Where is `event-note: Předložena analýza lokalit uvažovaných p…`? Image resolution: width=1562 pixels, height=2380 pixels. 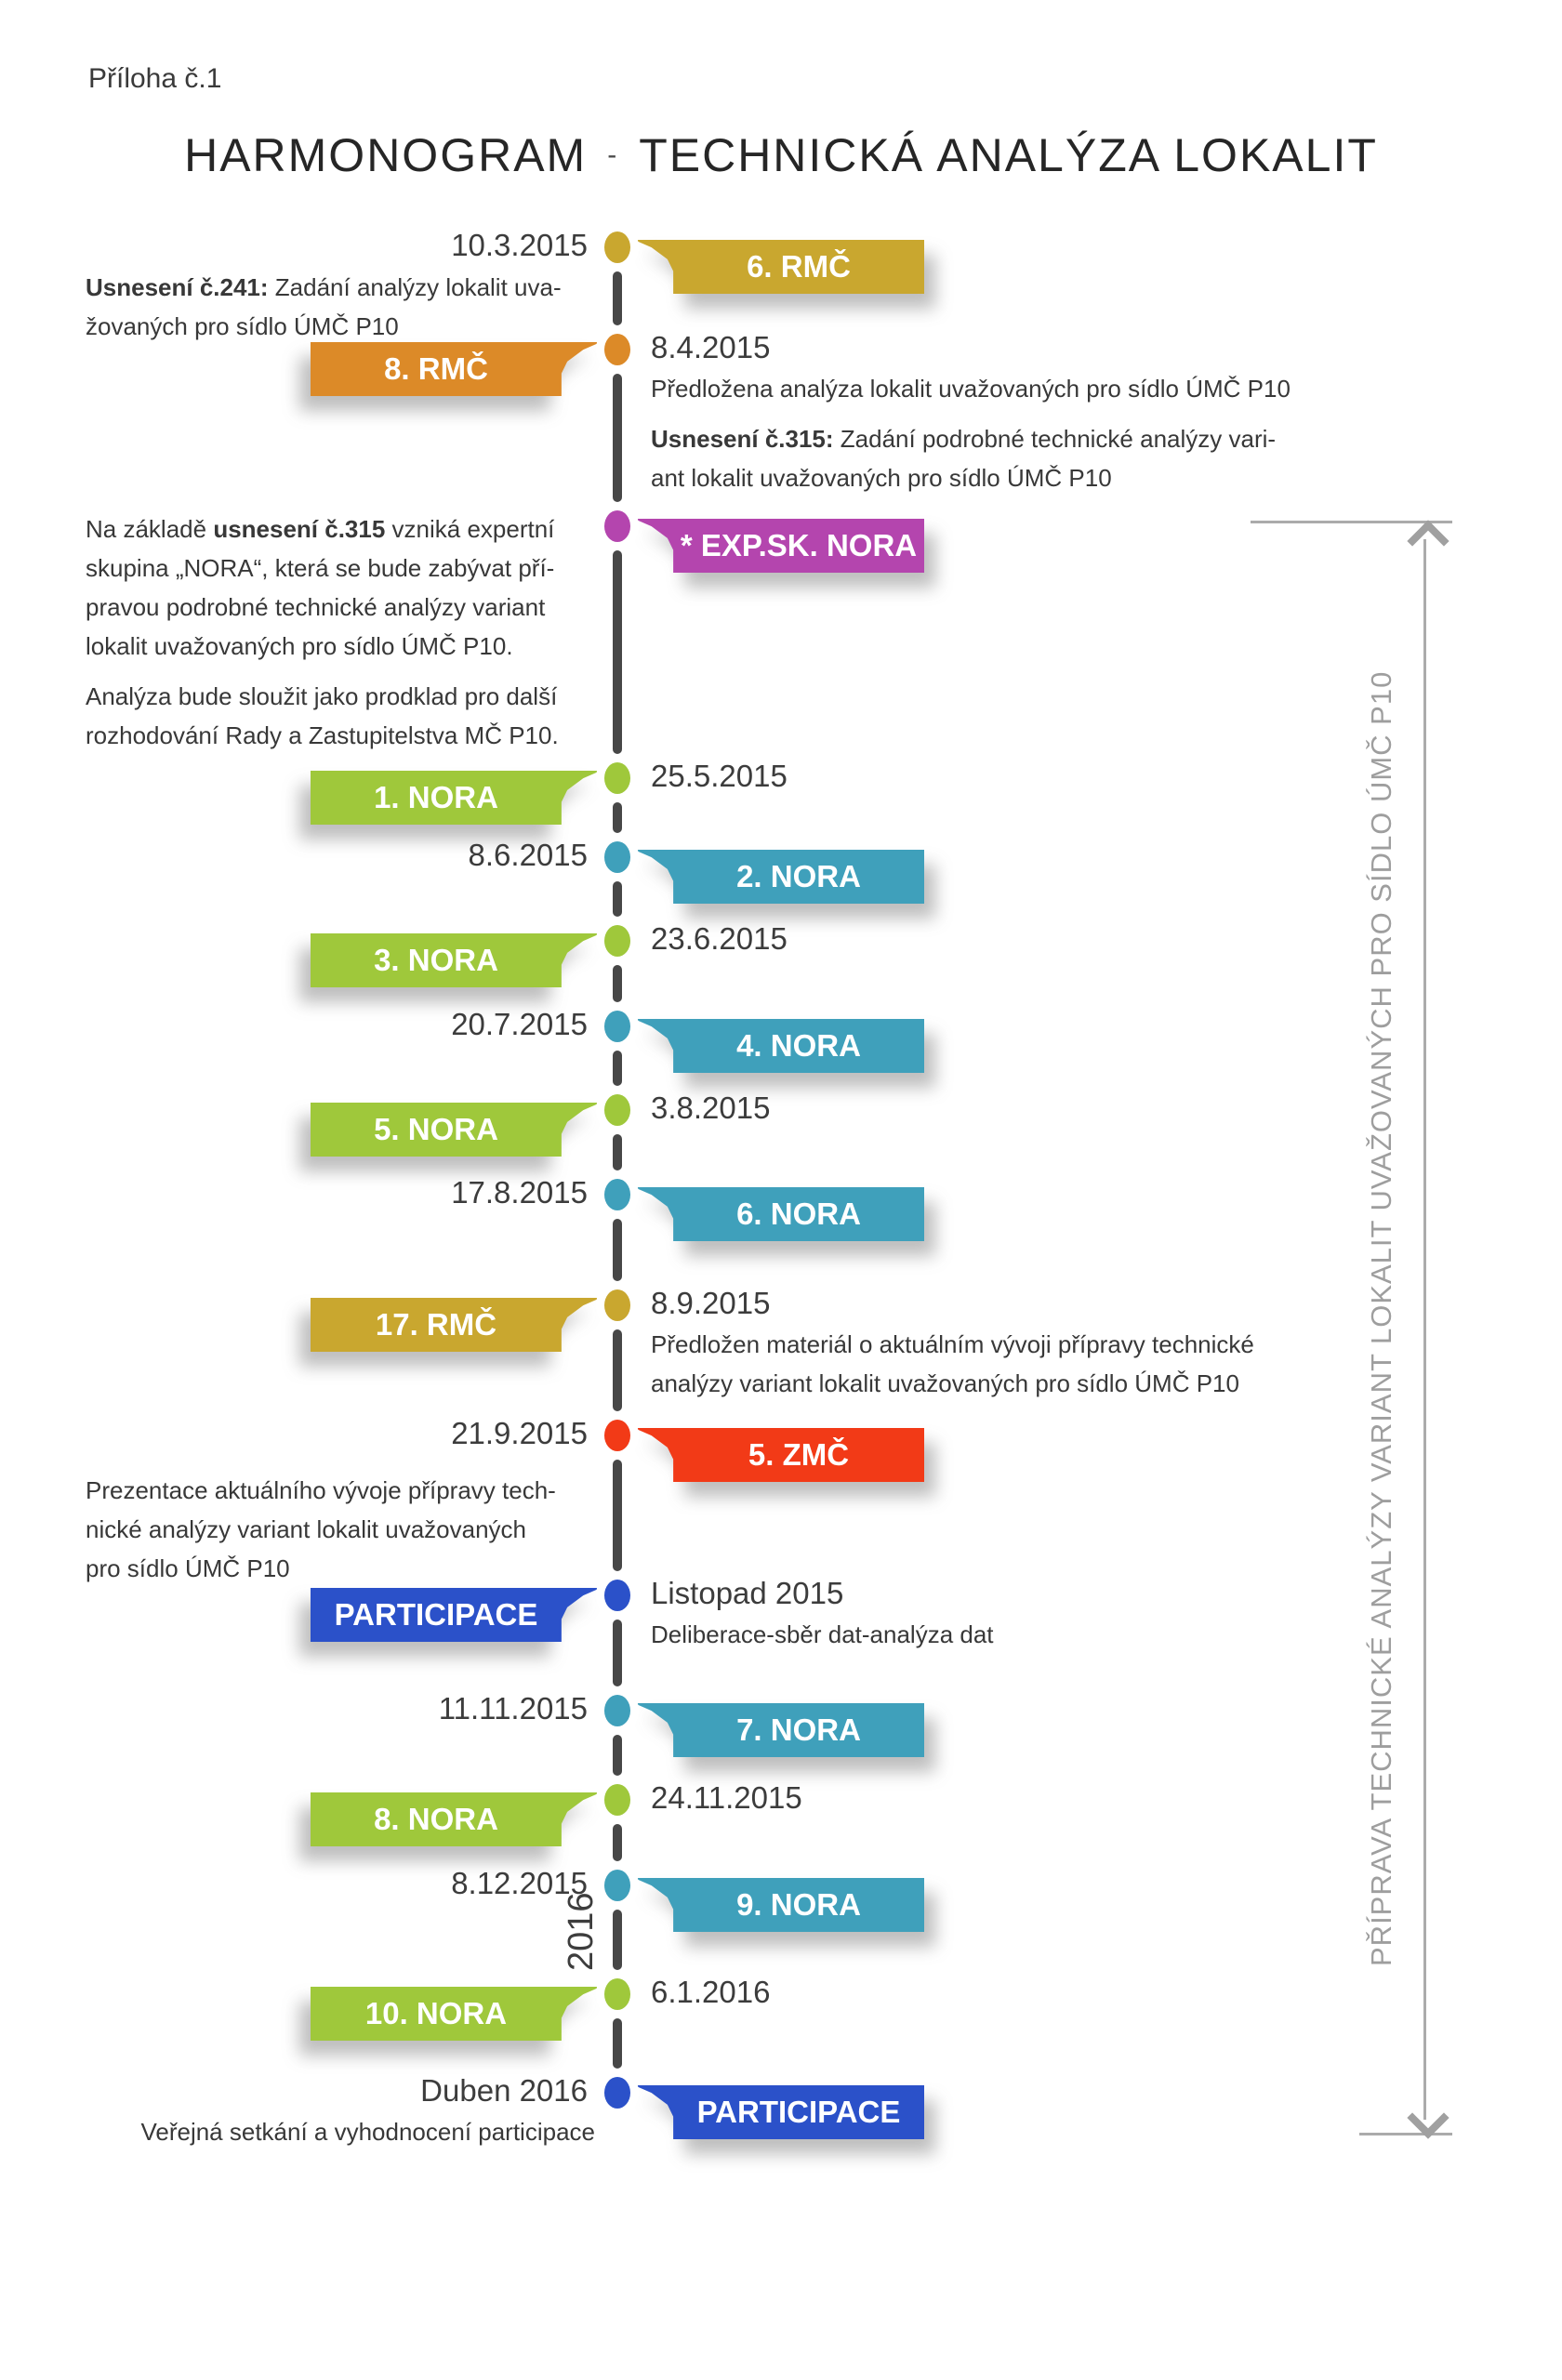 event-note: Předložena analýza lokalit uvažovaných p… is located at coordinates (971, 433).